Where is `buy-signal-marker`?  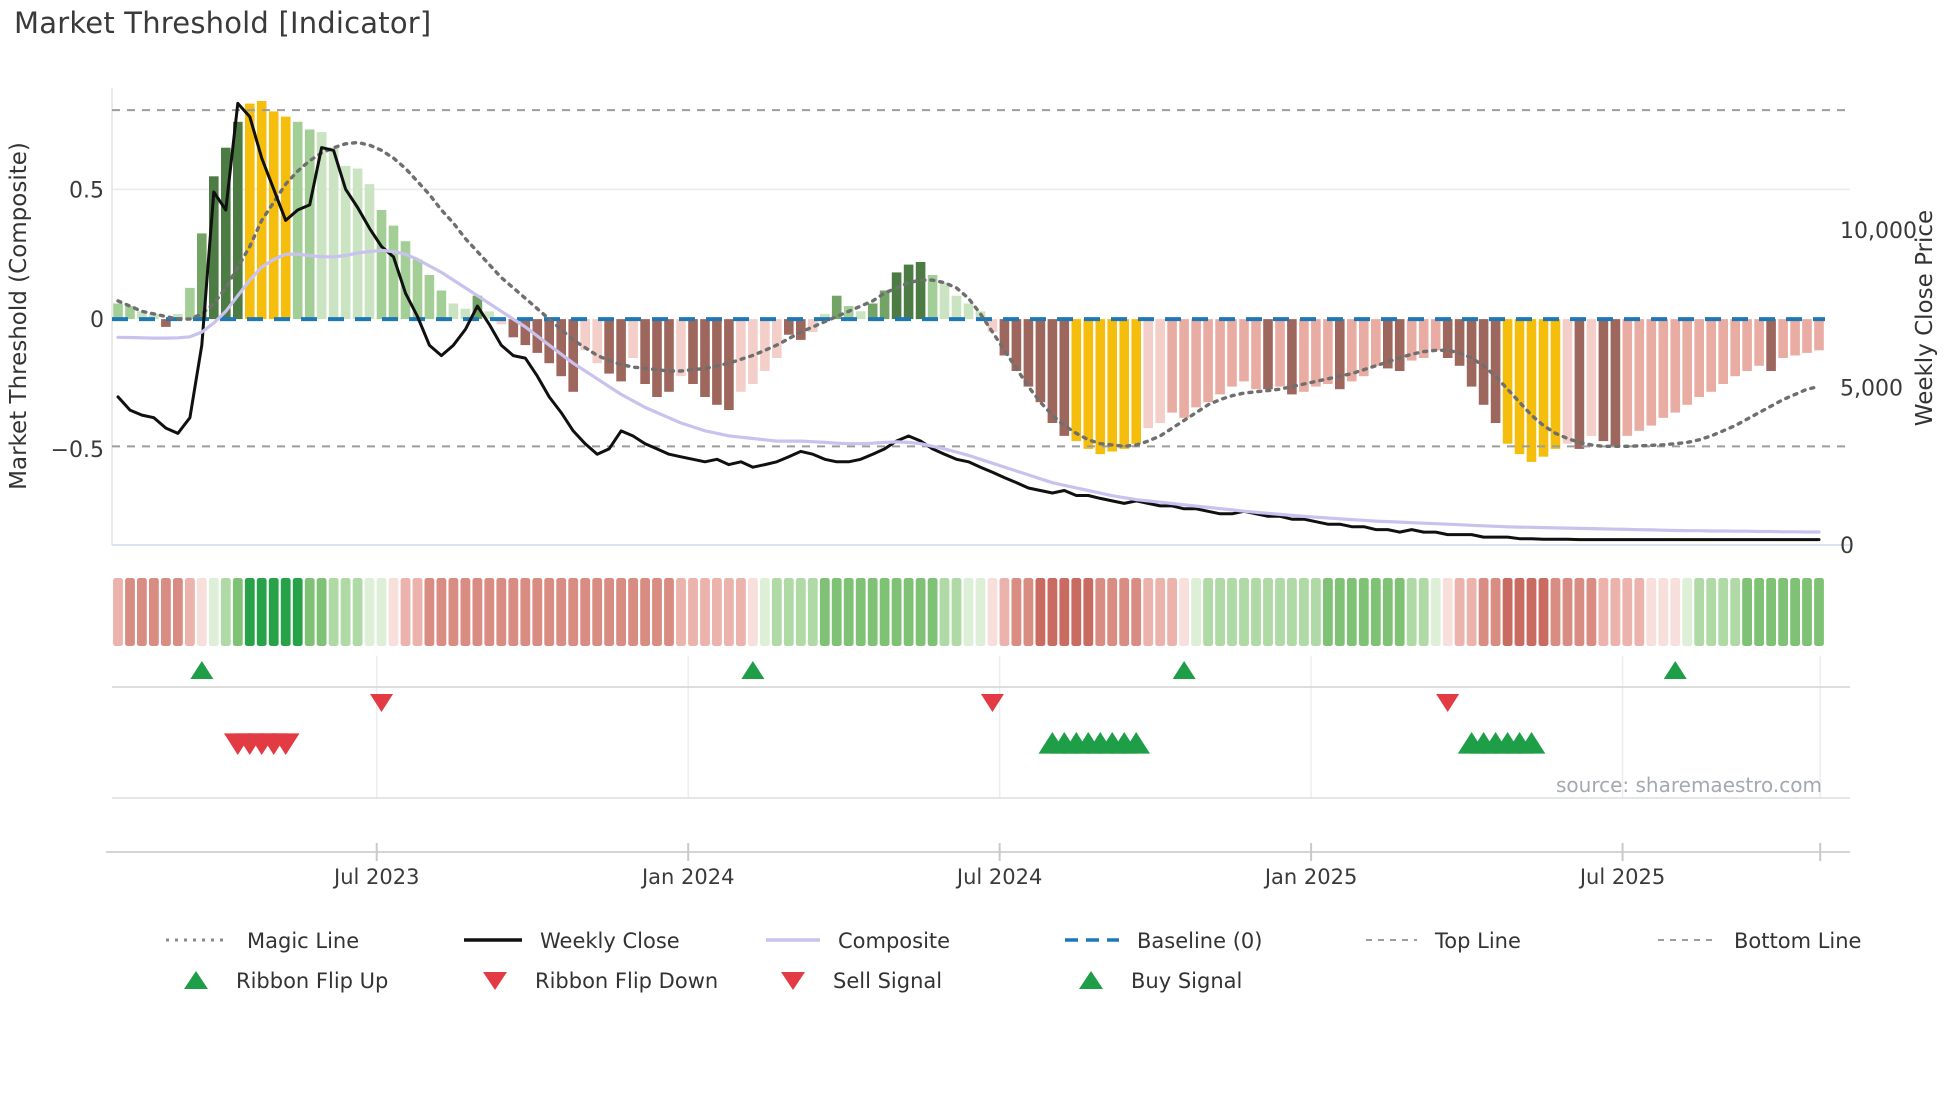
buy-signal-marker is located at coordinates (1531, 743).